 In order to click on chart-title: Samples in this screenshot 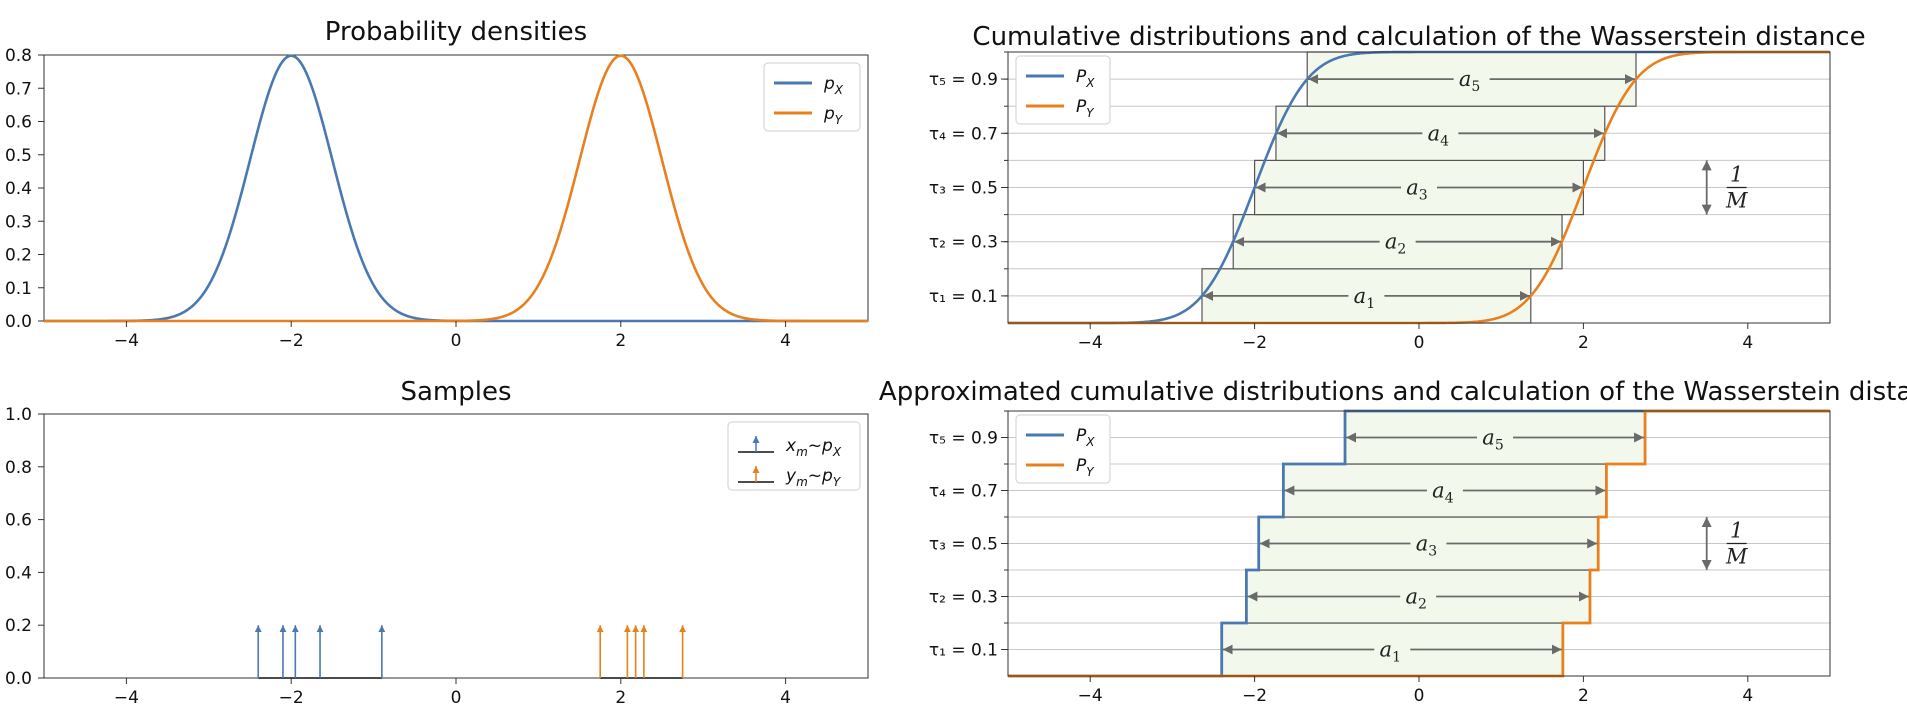, I will do `click(455, 392)`.